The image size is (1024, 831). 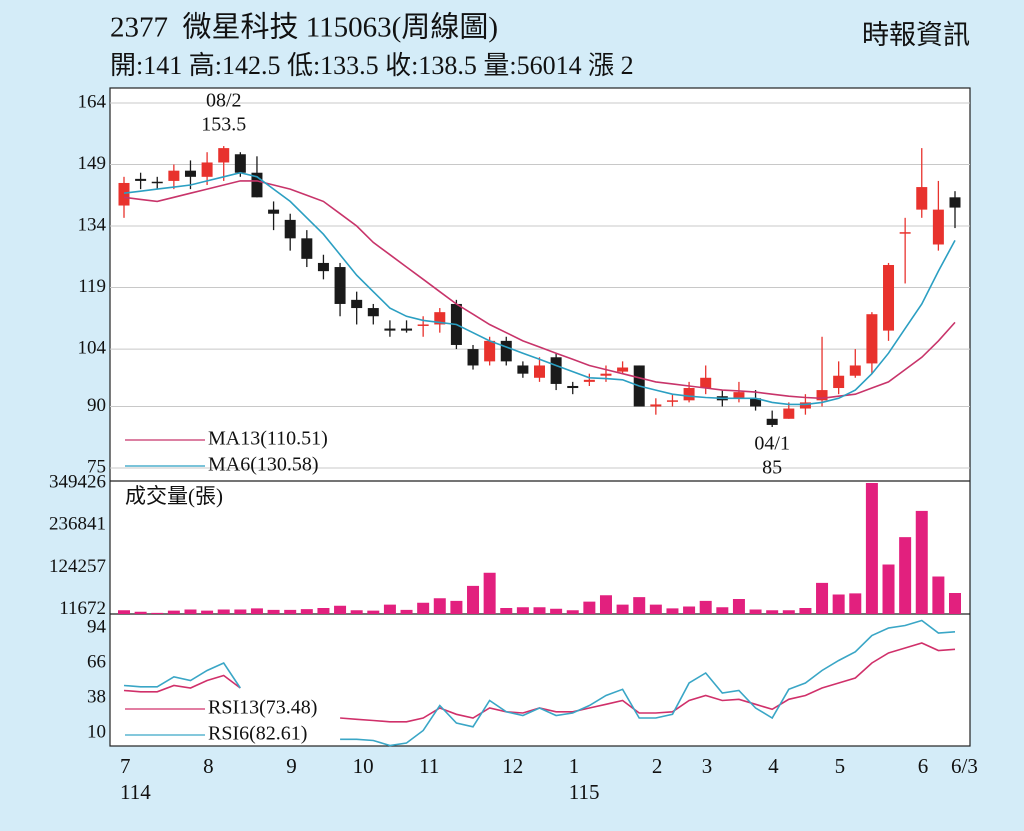 What do you see at coordinates (539, 683) in the screenshot?
I see `series-line` at bounding box center [539, 683].